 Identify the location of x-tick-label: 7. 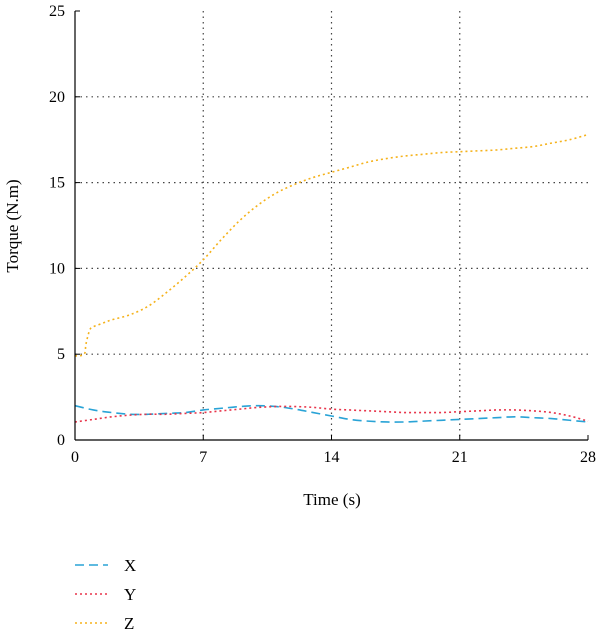
(203, 457).